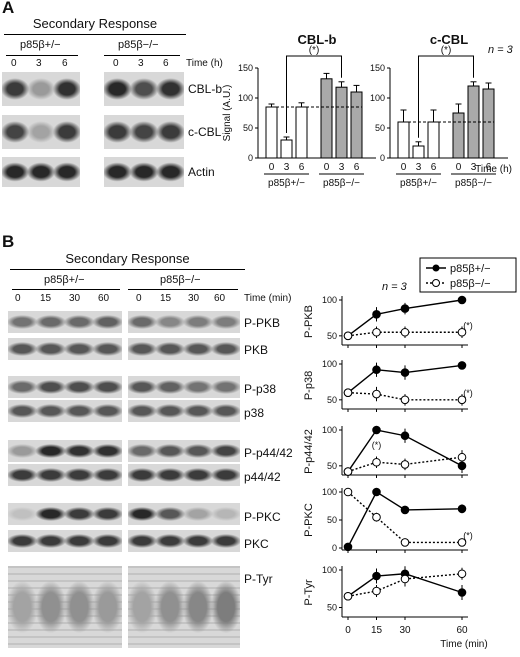 The width and height of the screenshot is (520, 657). What do you see at coordinates (382, 158) in the screenshot?
I see `y-tick-label: 0` at bounding box center [382, 158].